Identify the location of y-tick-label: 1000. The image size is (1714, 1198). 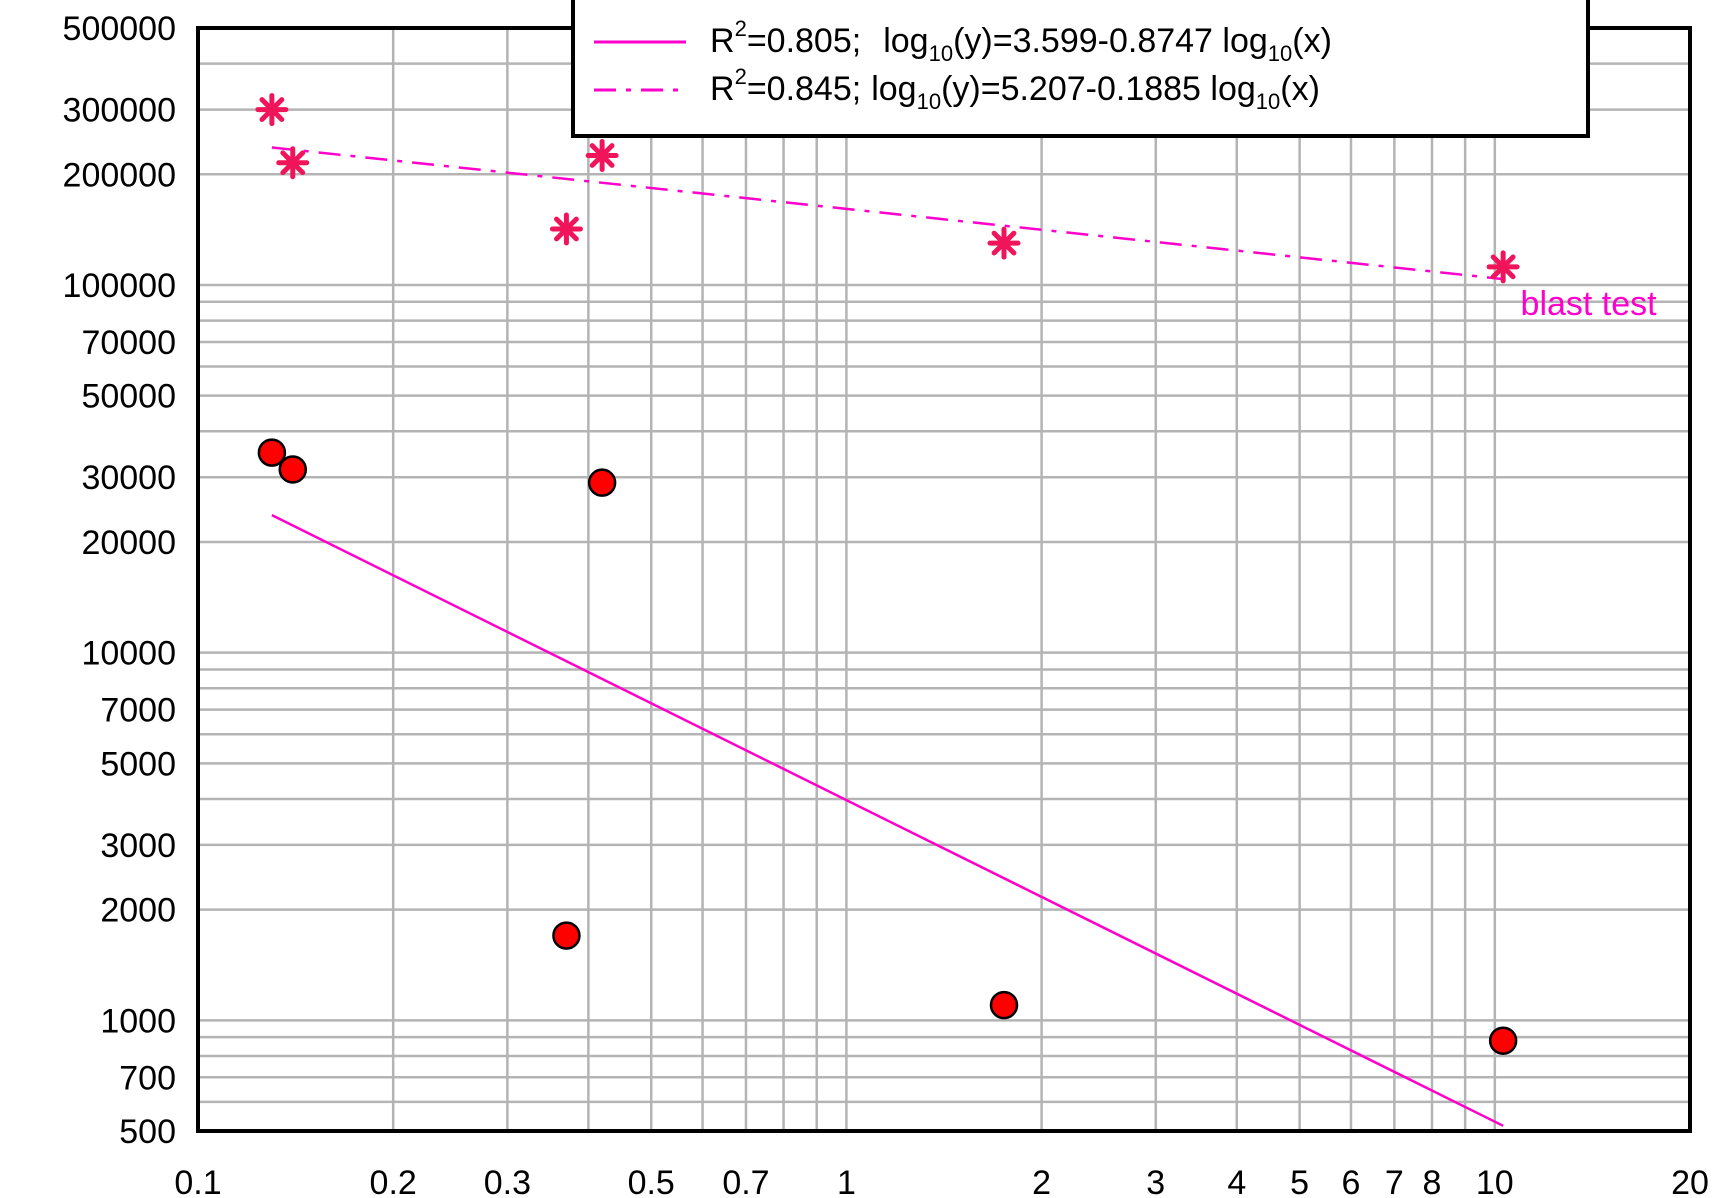
(138, 1021).